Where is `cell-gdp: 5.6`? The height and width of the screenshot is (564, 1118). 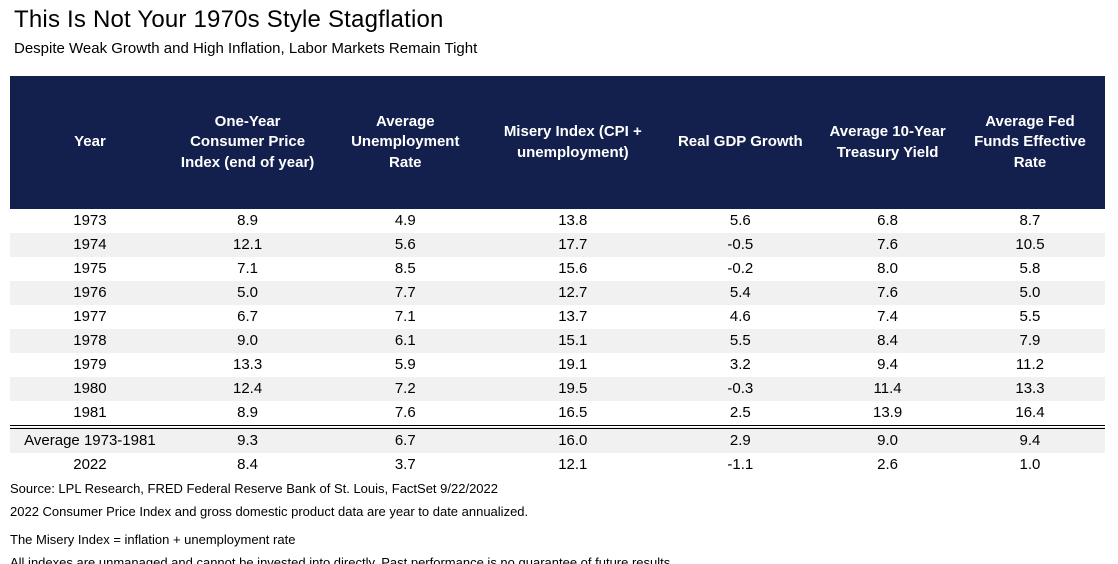 cell-gdp: 5.6 is located at coordinates (740, 220).